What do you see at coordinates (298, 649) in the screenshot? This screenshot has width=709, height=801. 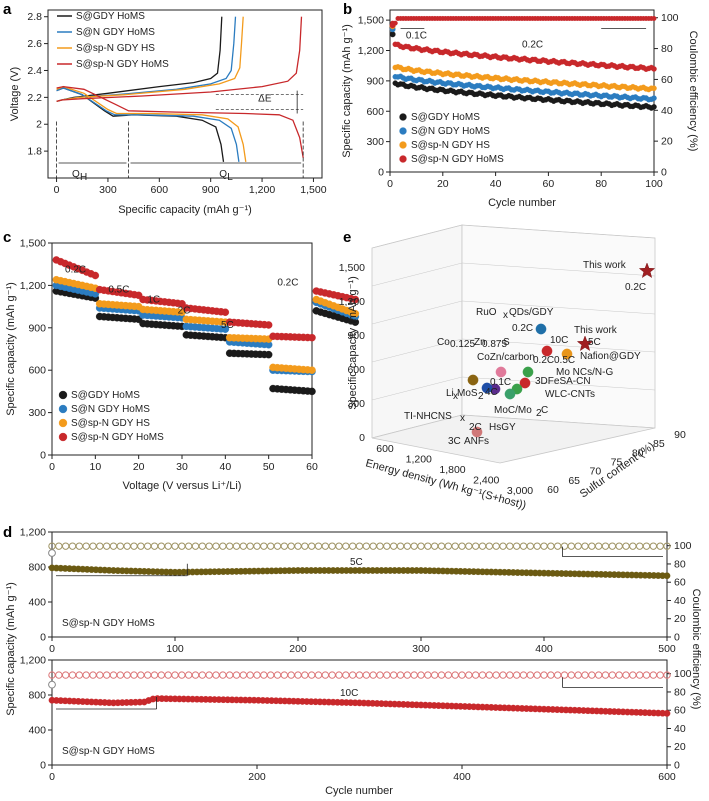 I see `panel-d-x-tick-label: 200` at bounding box center [298, 649].